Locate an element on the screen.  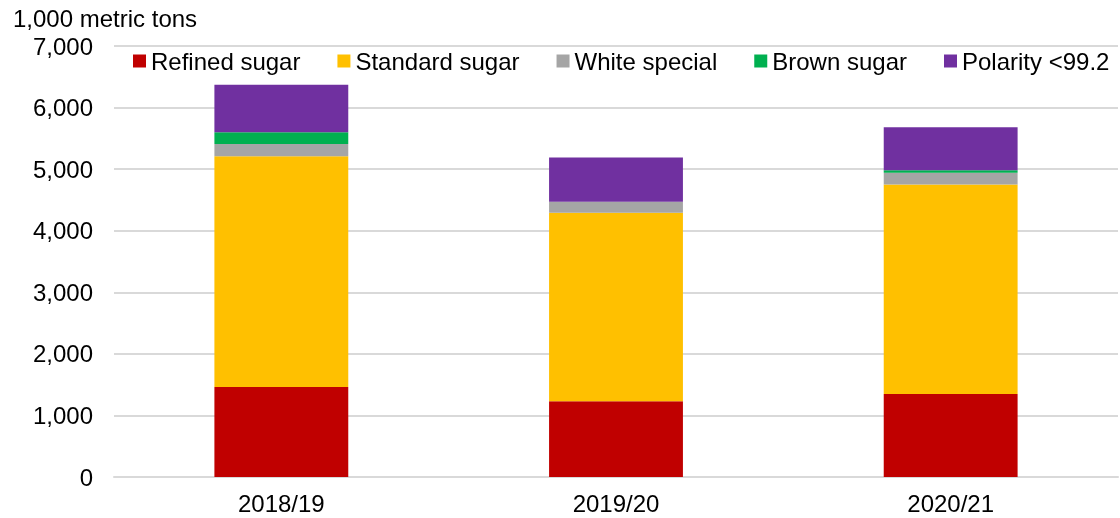
legend-label: Refined sugar is located at coordinates (226, 61).